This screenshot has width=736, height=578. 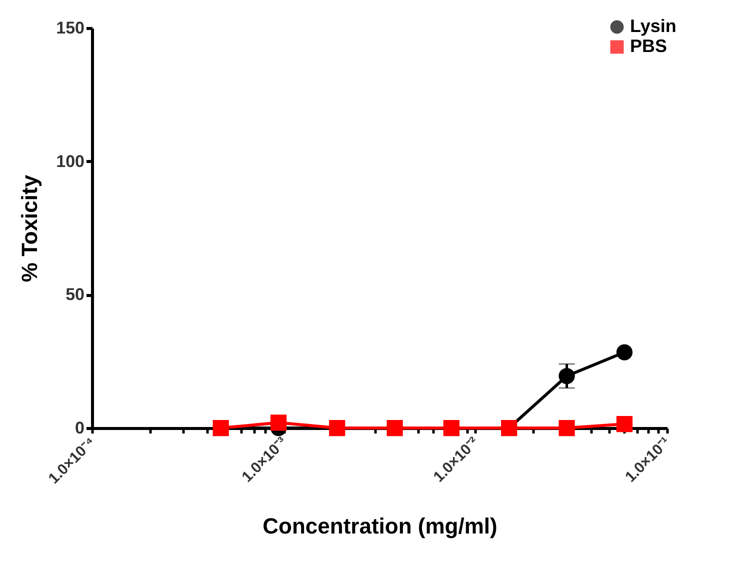 I want to click on legend-label: Lysin, so click(x=653, y=26).